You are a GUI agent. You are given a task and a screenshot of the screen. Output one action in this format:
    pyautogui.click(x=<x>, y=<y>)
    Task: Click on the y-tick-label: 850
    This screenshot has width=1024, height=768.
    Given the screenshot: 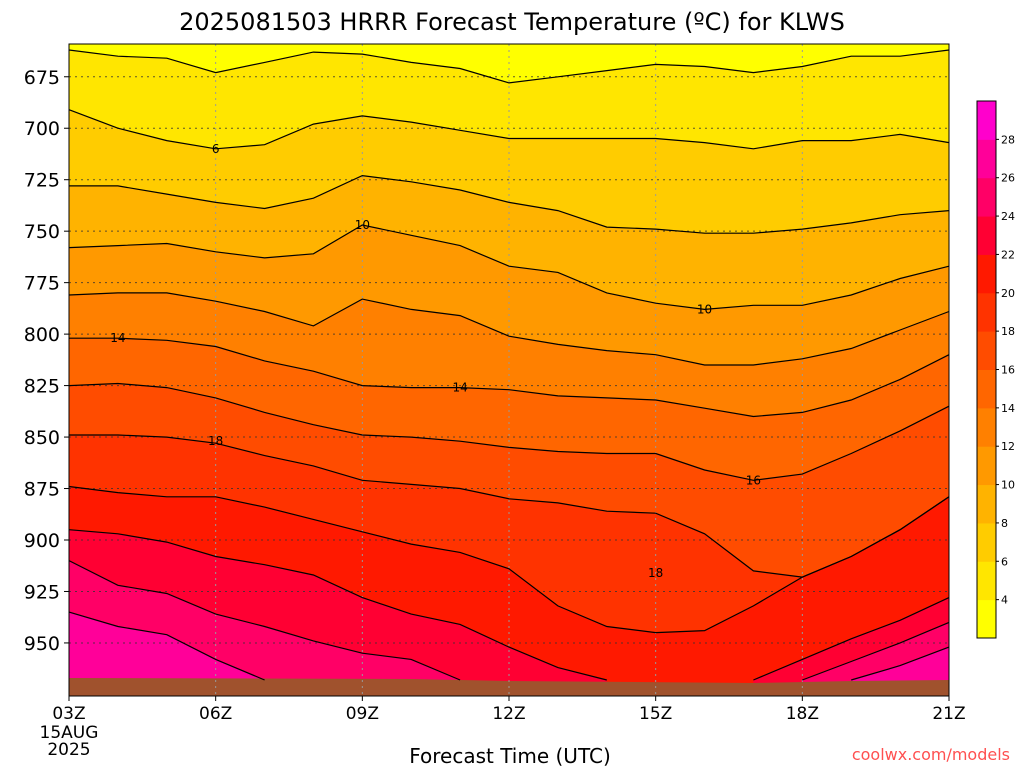 What is the action you would take?
    pyautogui.click(x=42, y=438)
    